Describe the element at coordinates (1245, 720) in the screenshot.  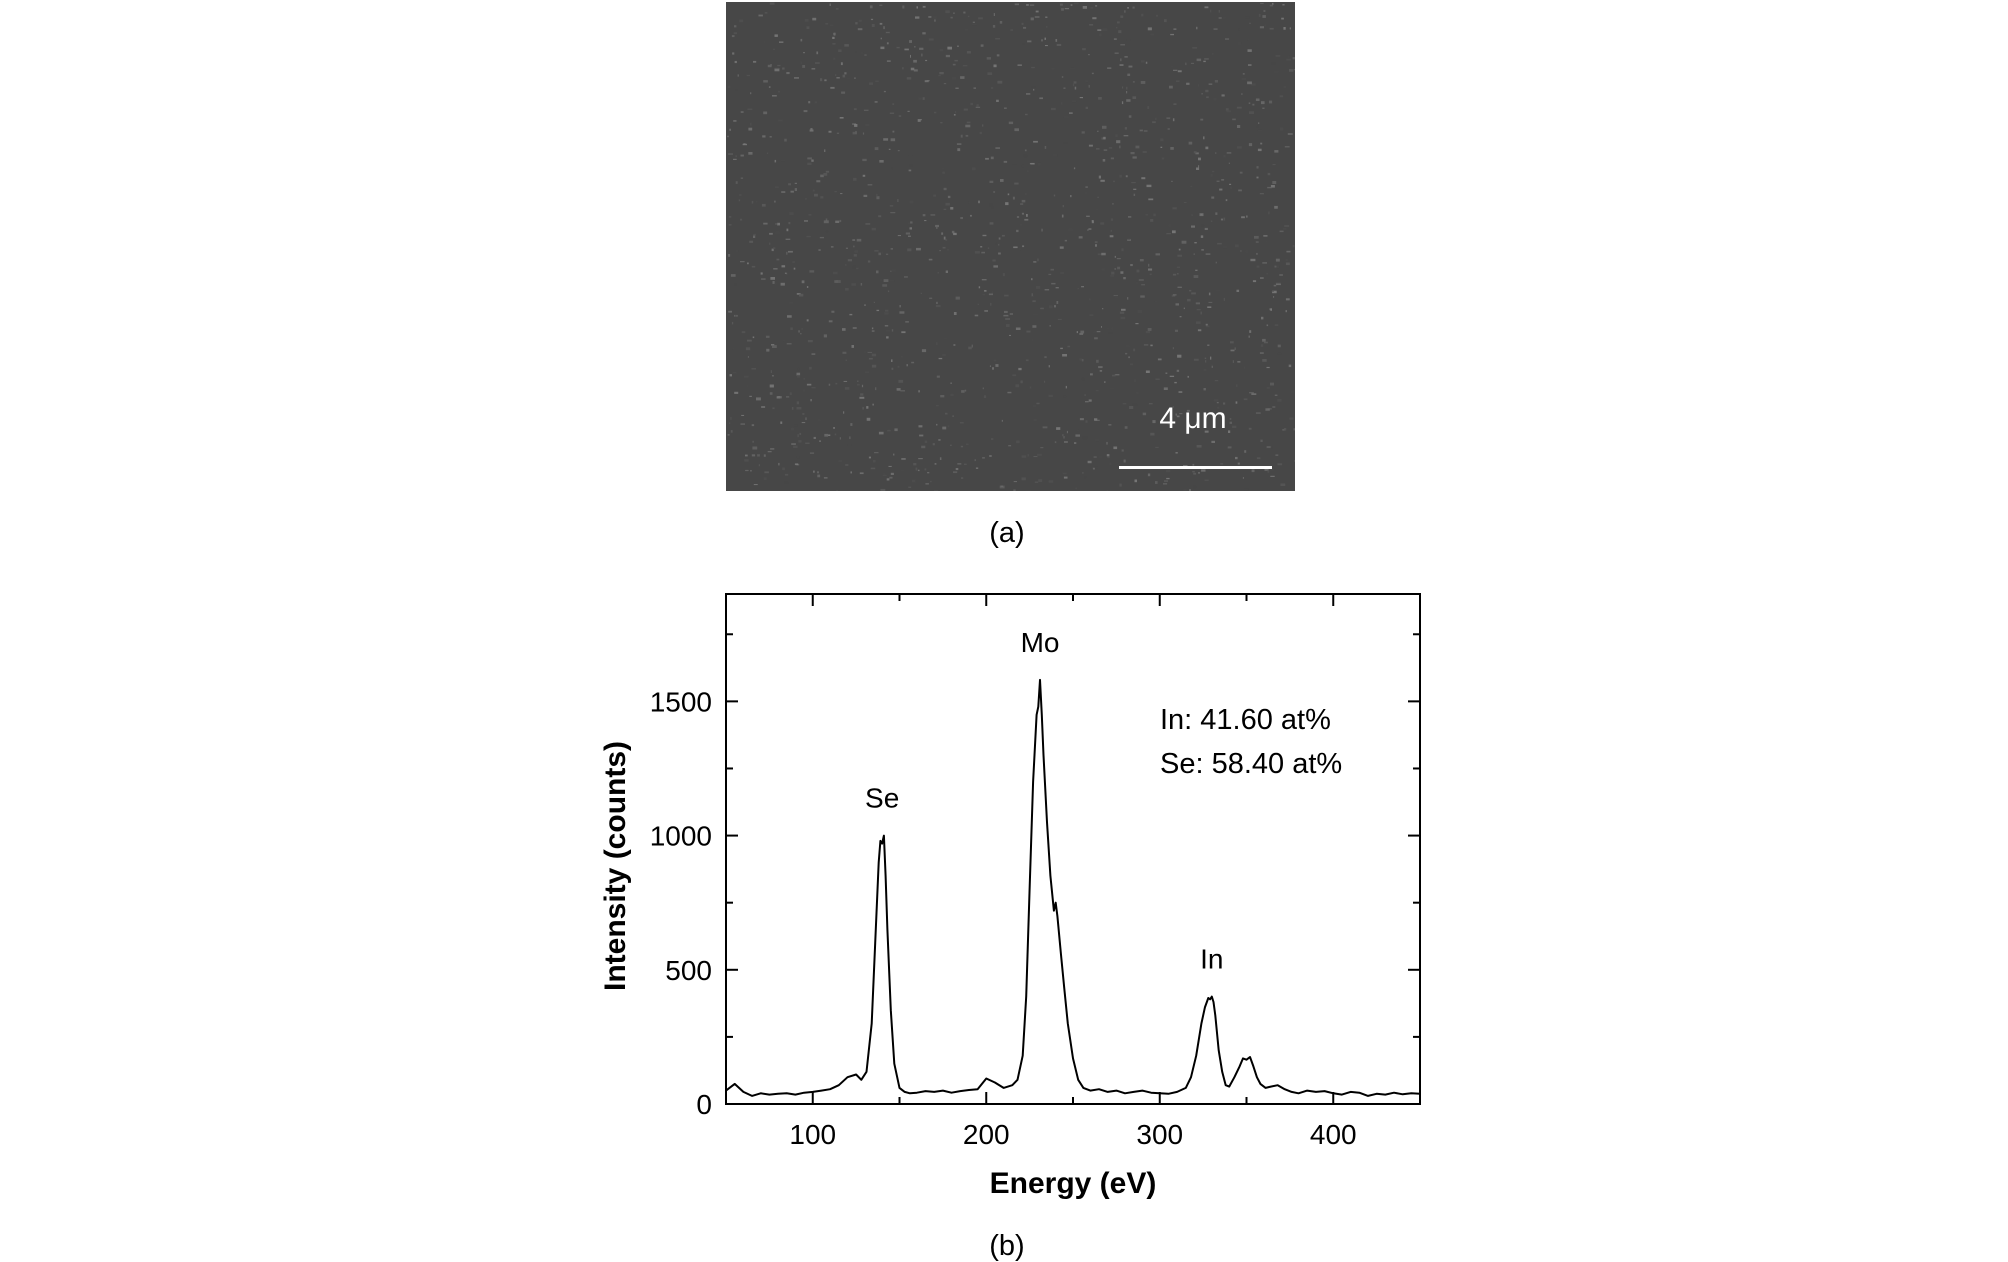
I see `composition-line-in: In: 41.60 at%` at that location.